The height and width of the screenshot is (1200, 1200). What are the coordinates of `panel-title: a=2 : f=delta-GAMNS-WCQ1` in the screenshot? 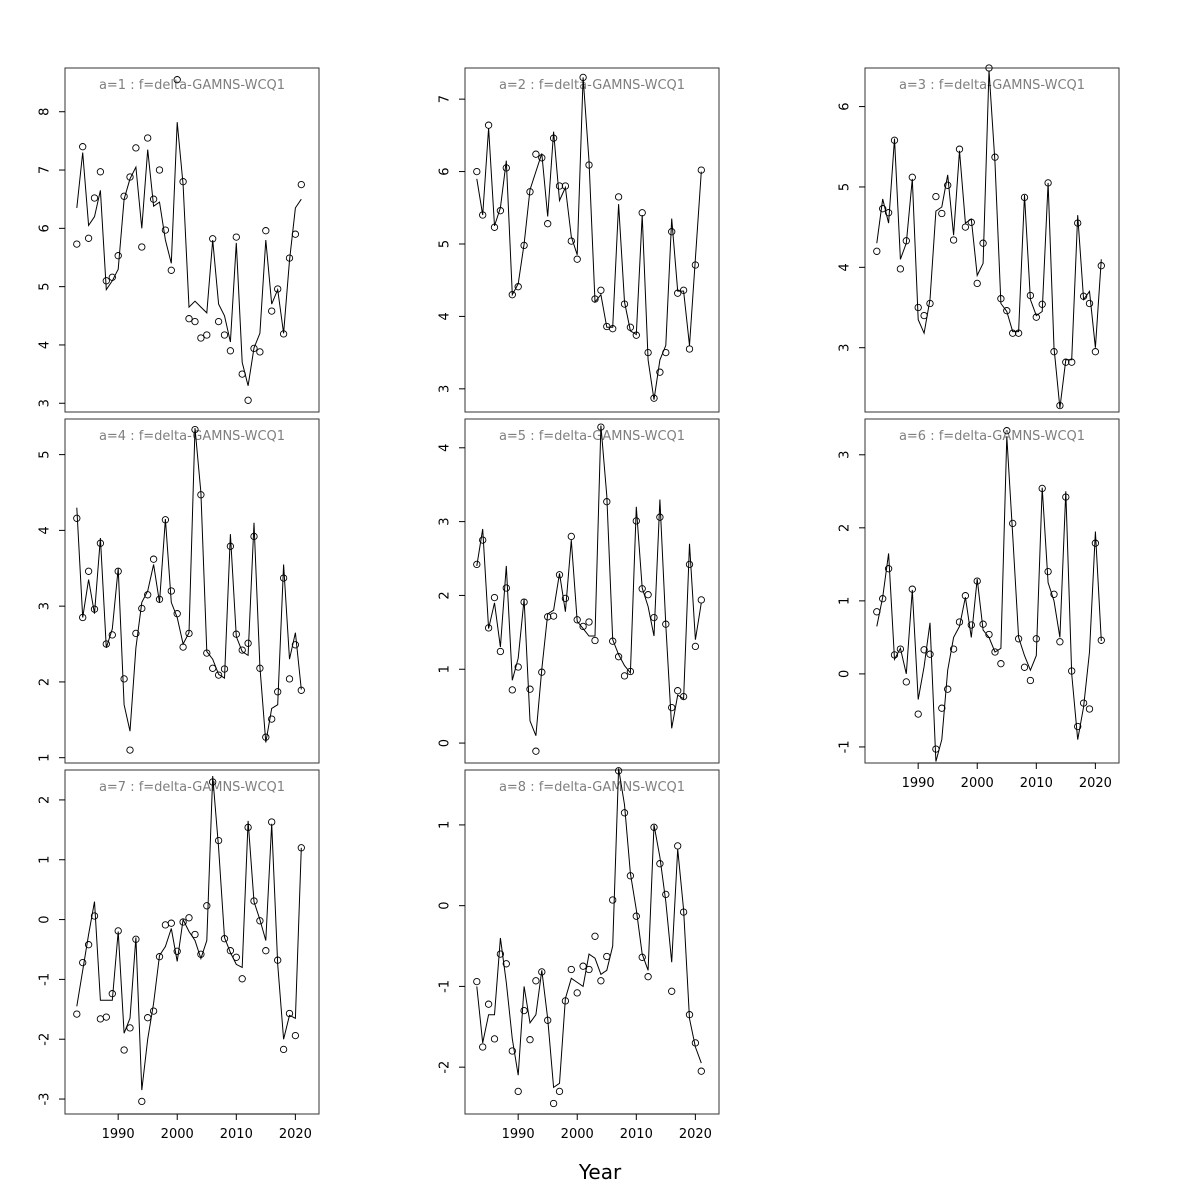 It's located at (592, 85).